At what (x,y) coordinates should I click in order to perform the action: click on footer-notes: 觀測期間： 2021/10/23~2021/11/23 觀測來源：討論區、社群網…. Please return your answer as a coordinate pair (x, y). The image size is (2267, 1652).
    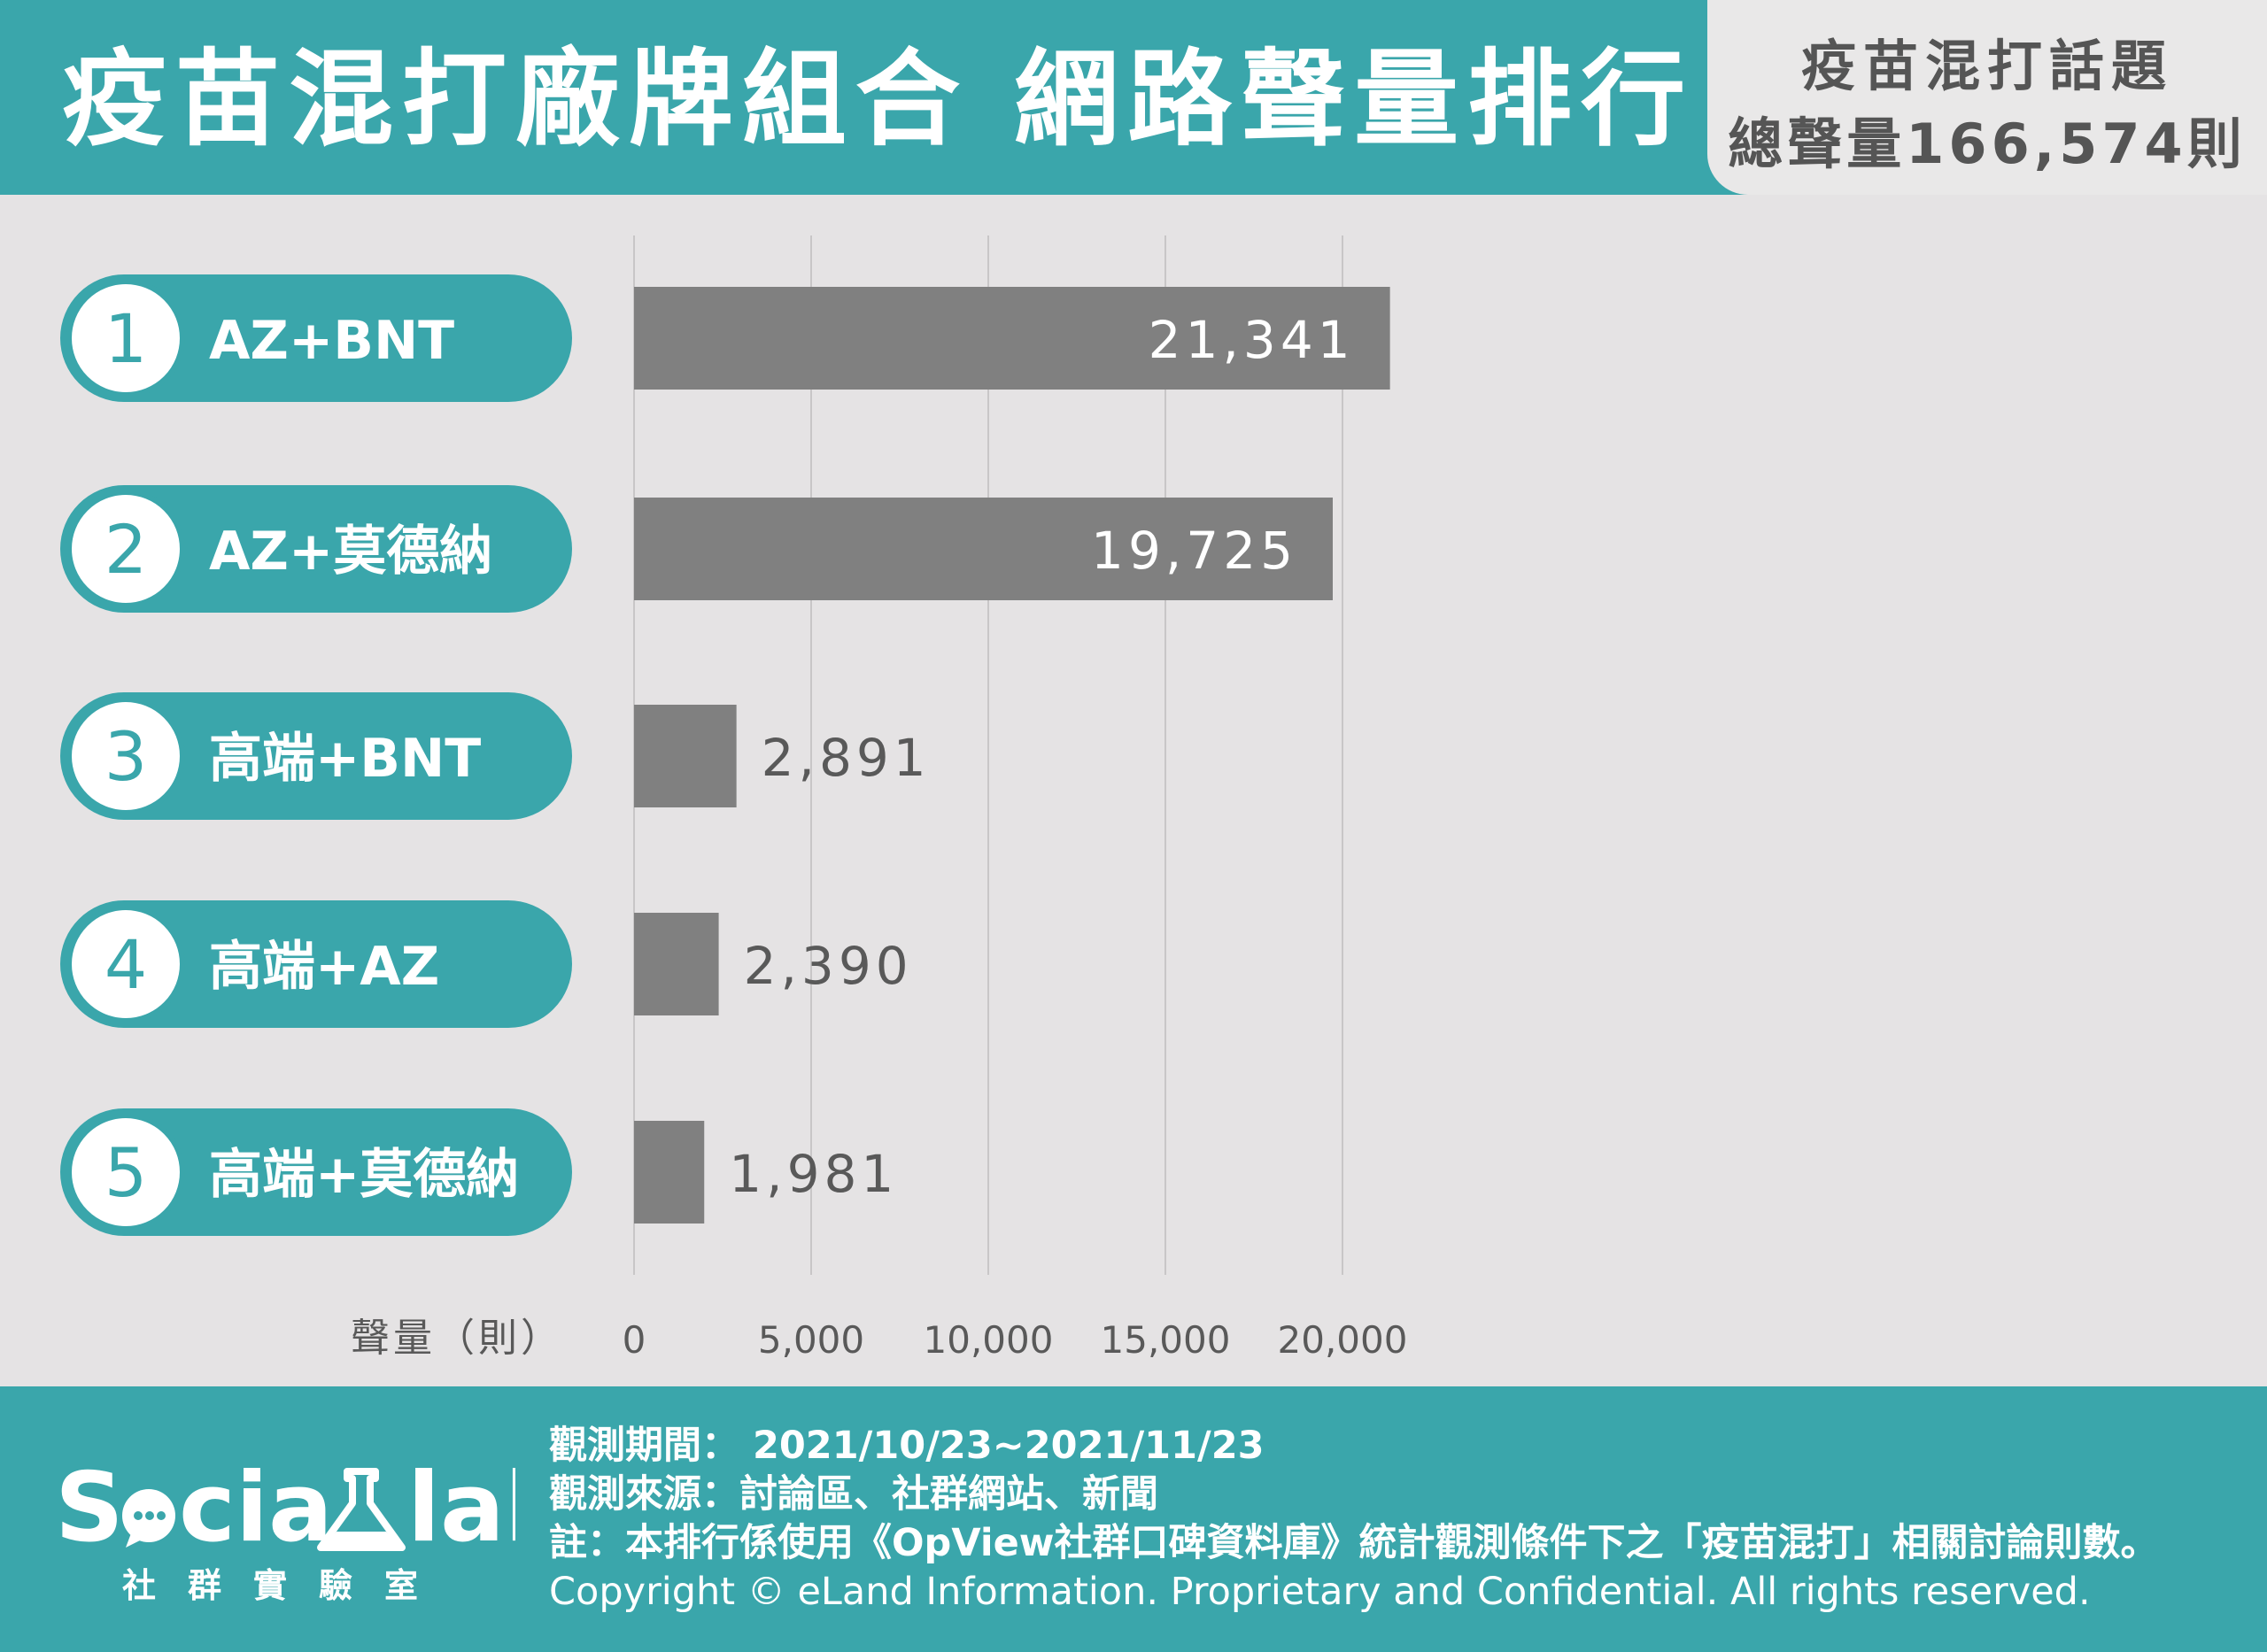
    Looking at the image, I should click on (1399, 1519).